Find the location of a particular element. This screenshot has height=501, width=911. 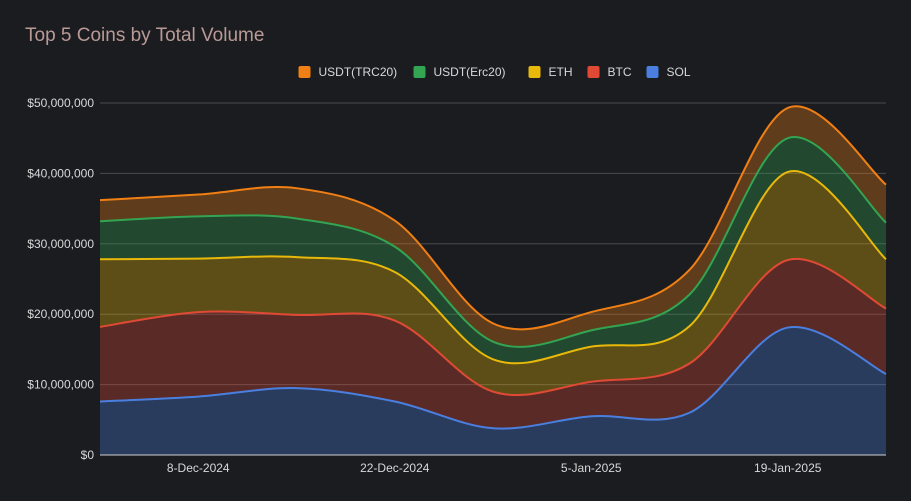

x-tick-label: 5-Jan-2025 is located at coordinates (591, 468).